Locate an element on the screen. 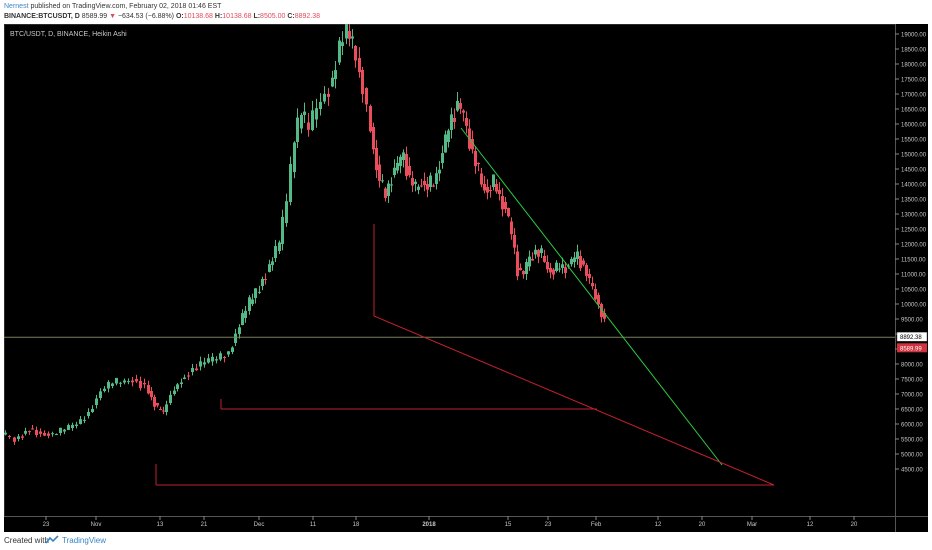  price-labels: 8892.38 8589.99 is located at coordinates (912, 342).